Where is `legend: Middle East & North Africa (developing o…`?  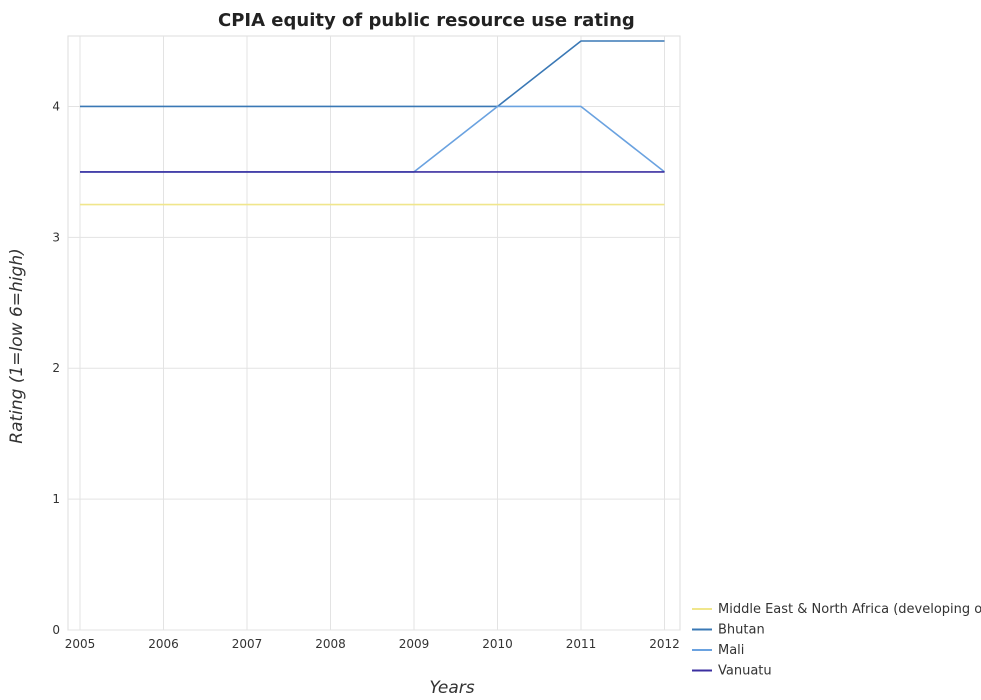 legend: Middle East & North Africa (developing o… is located at coordinates (836, 640).